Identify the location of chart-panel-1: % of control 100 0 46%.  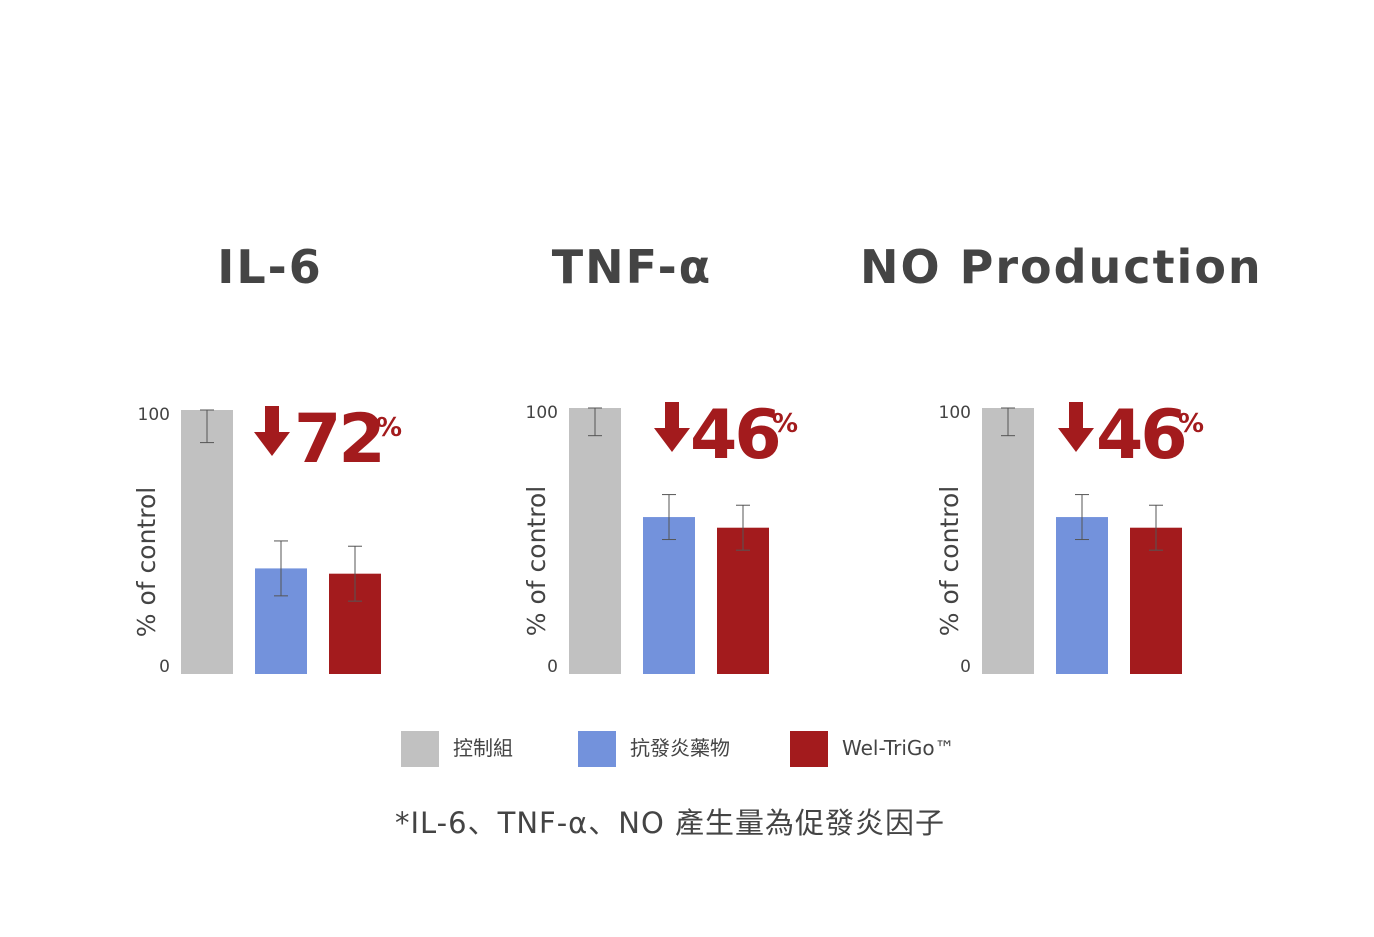
(660, 536).